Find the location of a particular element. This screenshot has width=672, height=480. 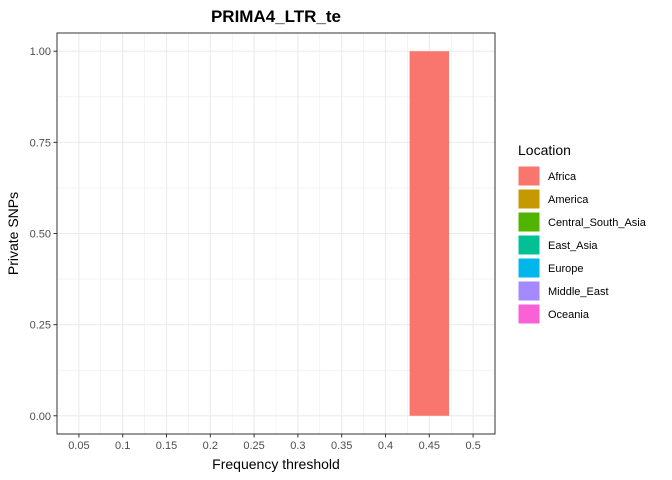

legend-label-central-south-asia: Central_South_Asia is located at coordinates (597, 223).